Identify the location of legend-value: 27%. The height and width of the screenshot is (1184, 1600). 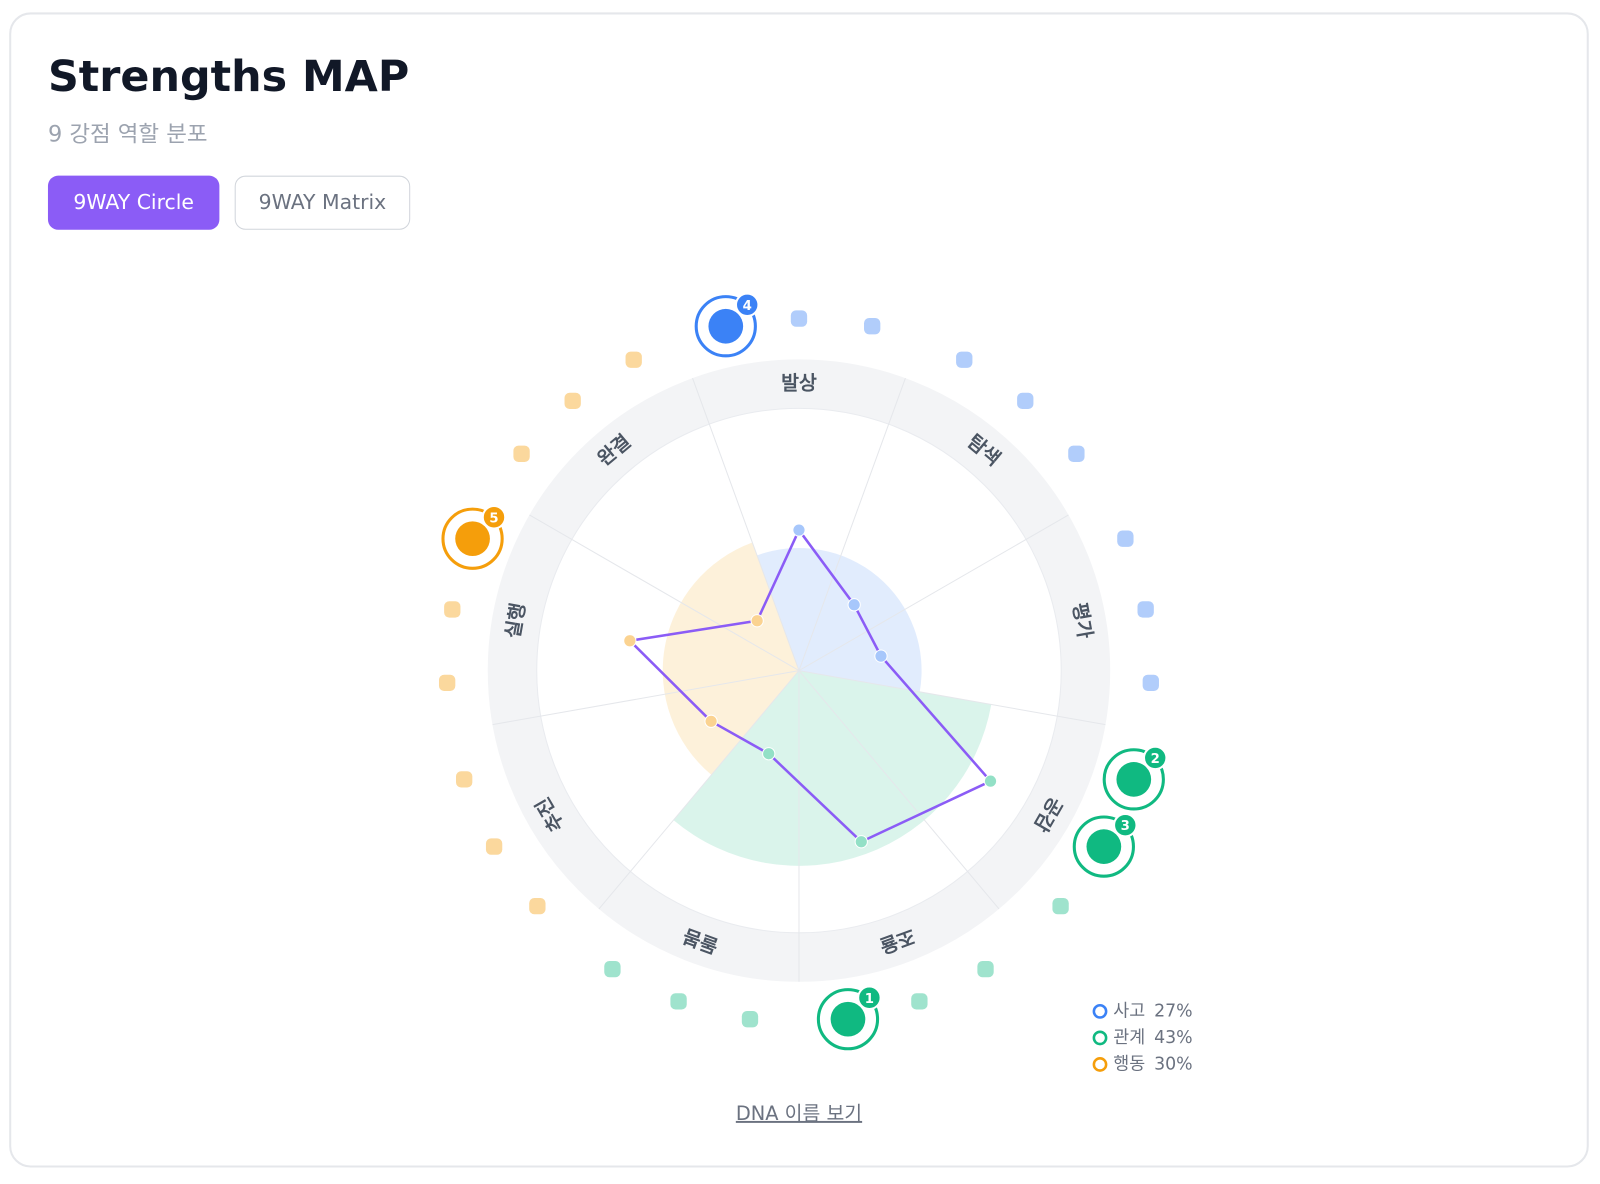
(1173, 1011).